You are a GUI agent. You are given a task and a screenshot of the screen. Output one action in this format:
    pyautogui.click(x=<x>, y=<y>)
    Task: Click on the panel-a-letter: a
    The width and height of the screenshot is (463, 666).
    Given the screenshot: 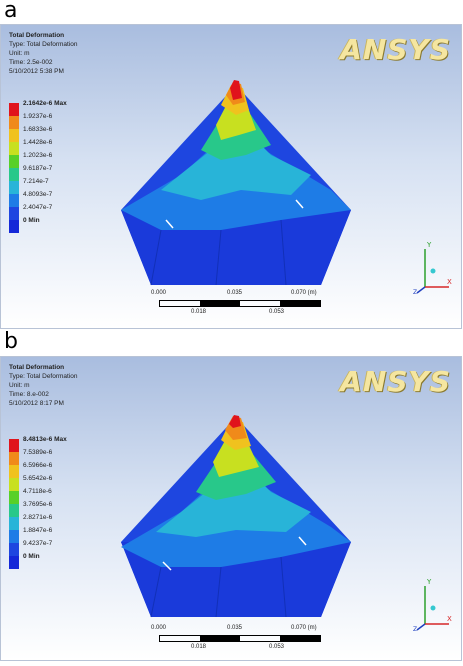 What is the action you would take?
    pyautogui.click(x=11, y=11)
    